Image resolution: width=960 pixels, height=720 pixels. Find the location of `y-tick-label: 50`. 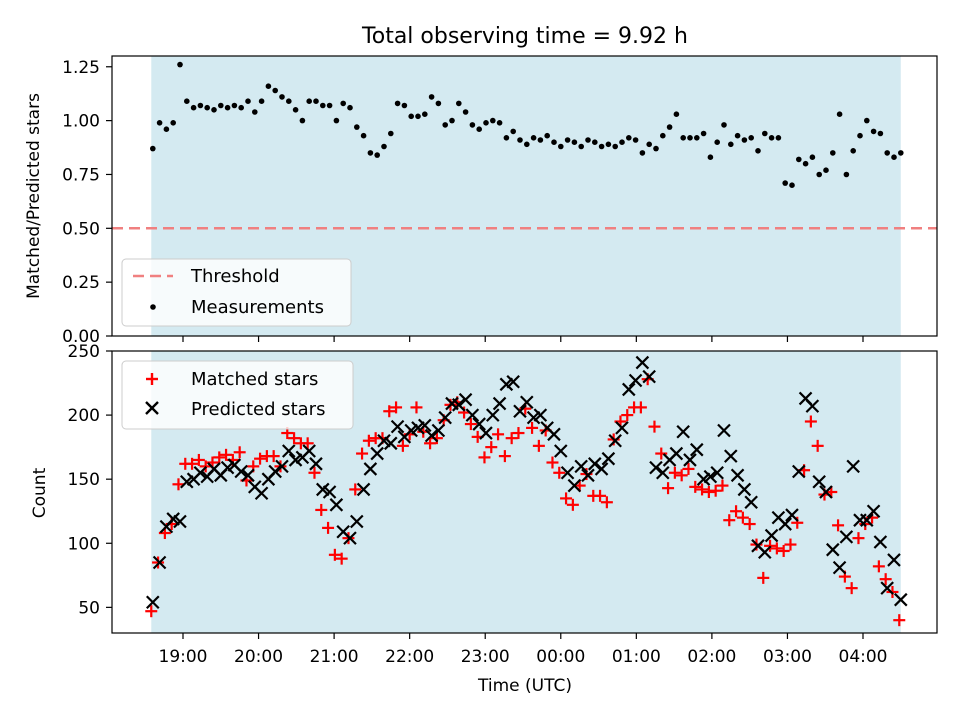

y-tick-label: 50 is located at coordinates (89, 608).